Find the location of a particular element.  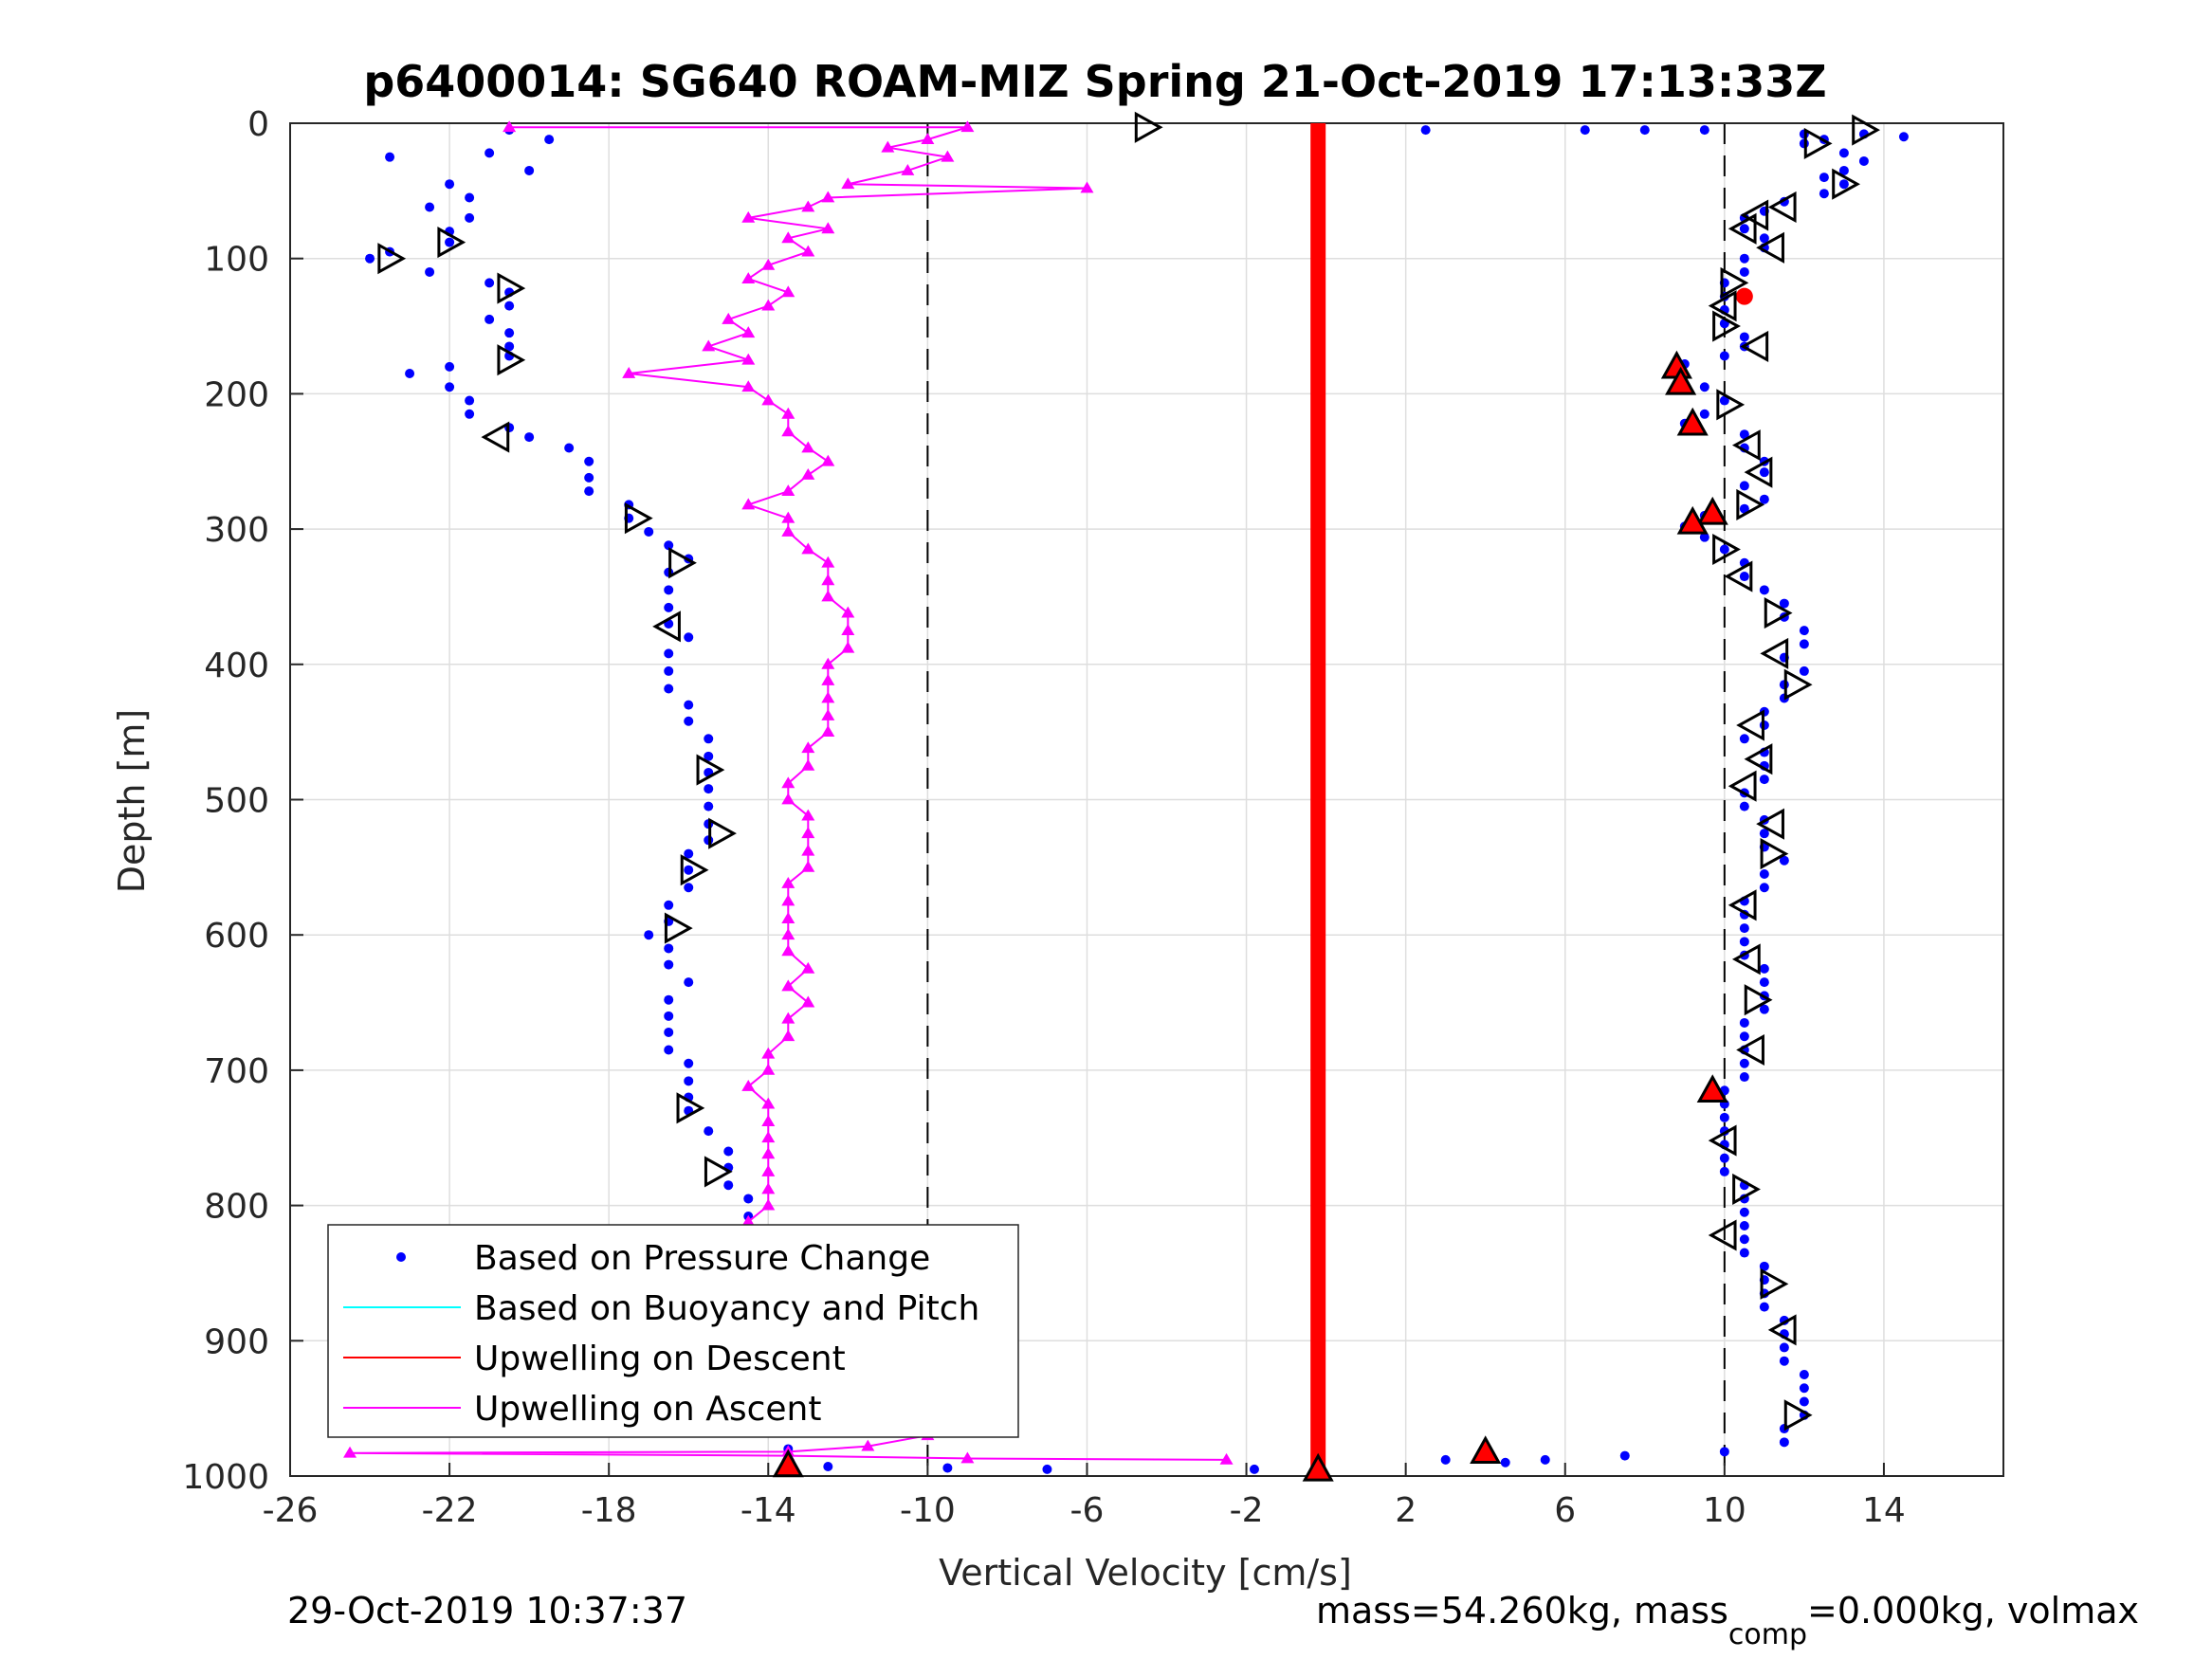

legend-label: Based on Pressure Change is located at coordinates (702, 1258).